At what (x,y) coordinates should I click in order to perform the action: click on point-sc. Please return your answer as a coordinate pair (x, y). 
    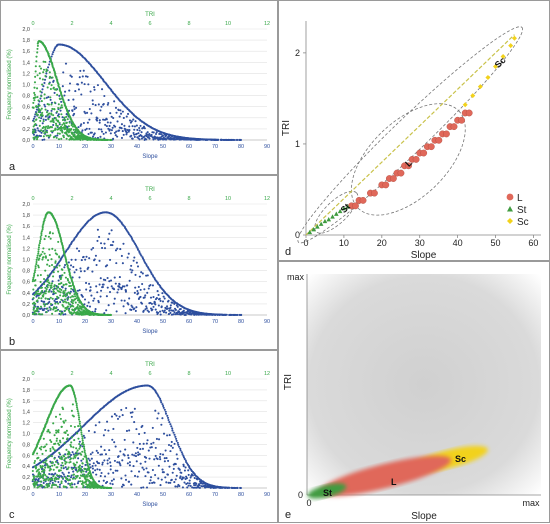
    Looking at the image, I should click on (488, 77).